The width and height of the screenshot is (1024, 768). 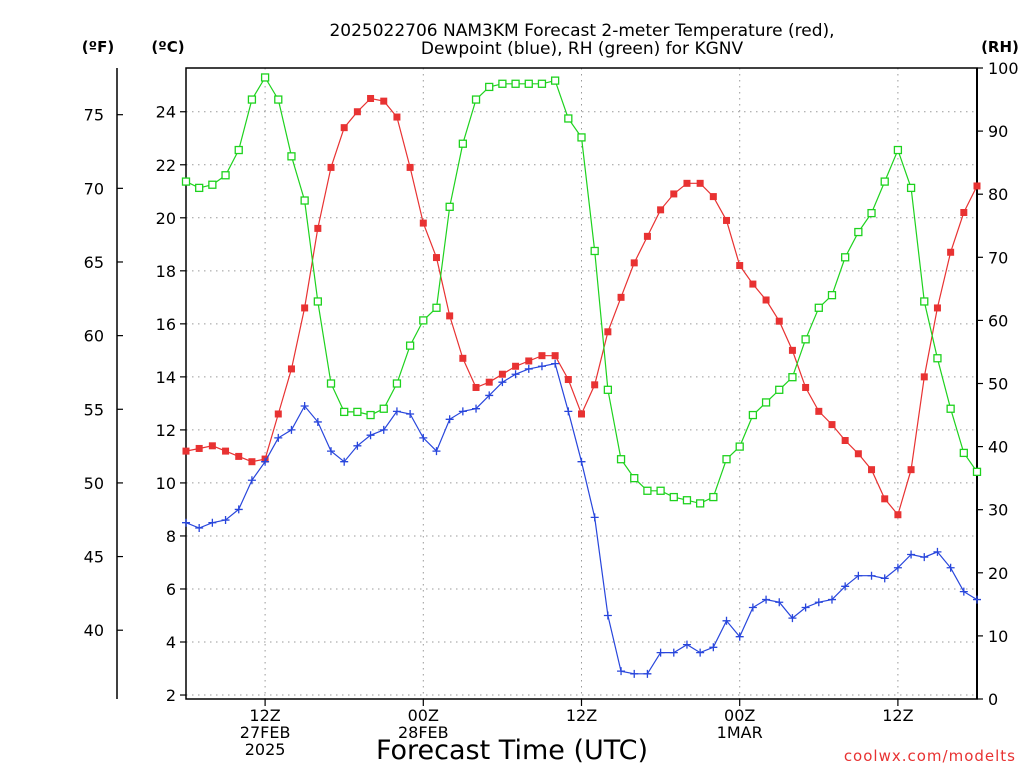 I want to click on tick-label-celsius: 4, so click(x=171, y=642).